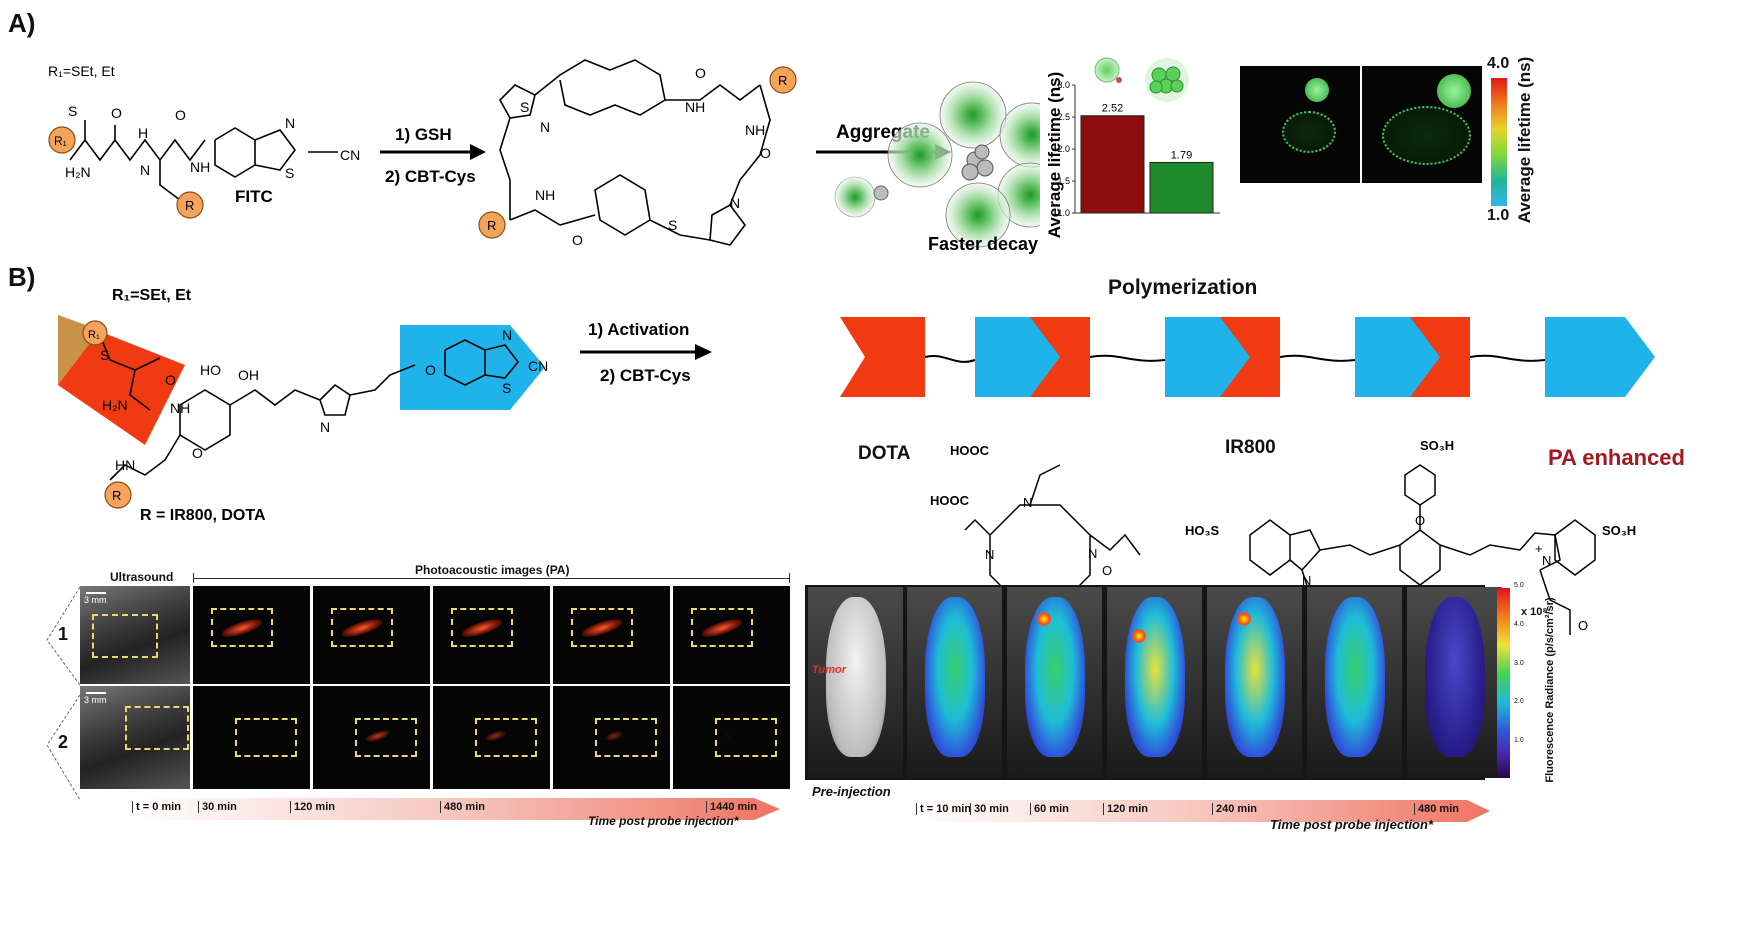  Describe the element at coordinates (1519, 740) in the screenshot. I see `fl-tick-label: 1.0` at that location.